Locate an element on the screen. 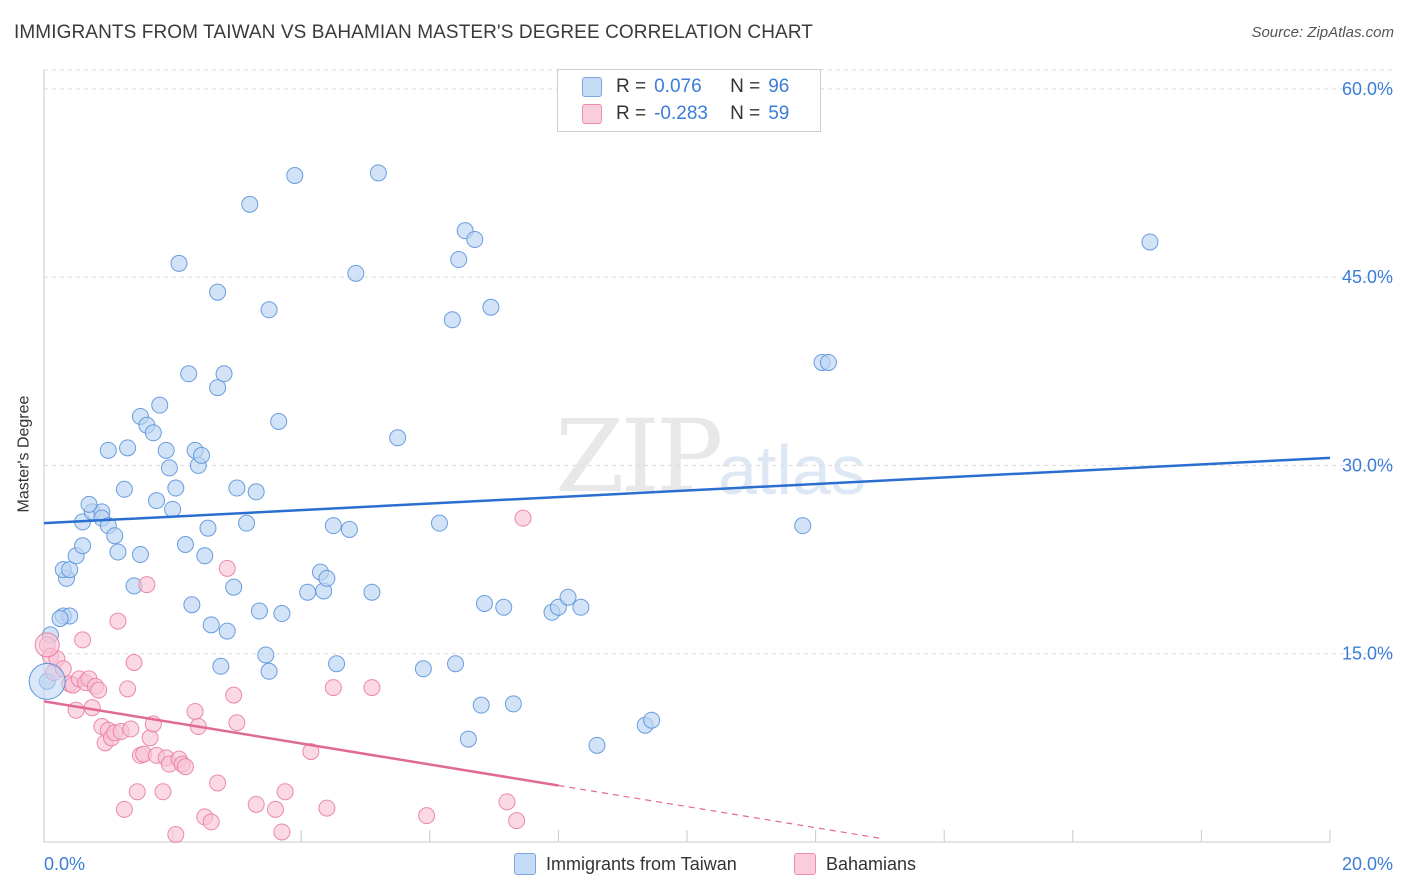  legend-swatch-taiwan is located at coordinates (592, 87).